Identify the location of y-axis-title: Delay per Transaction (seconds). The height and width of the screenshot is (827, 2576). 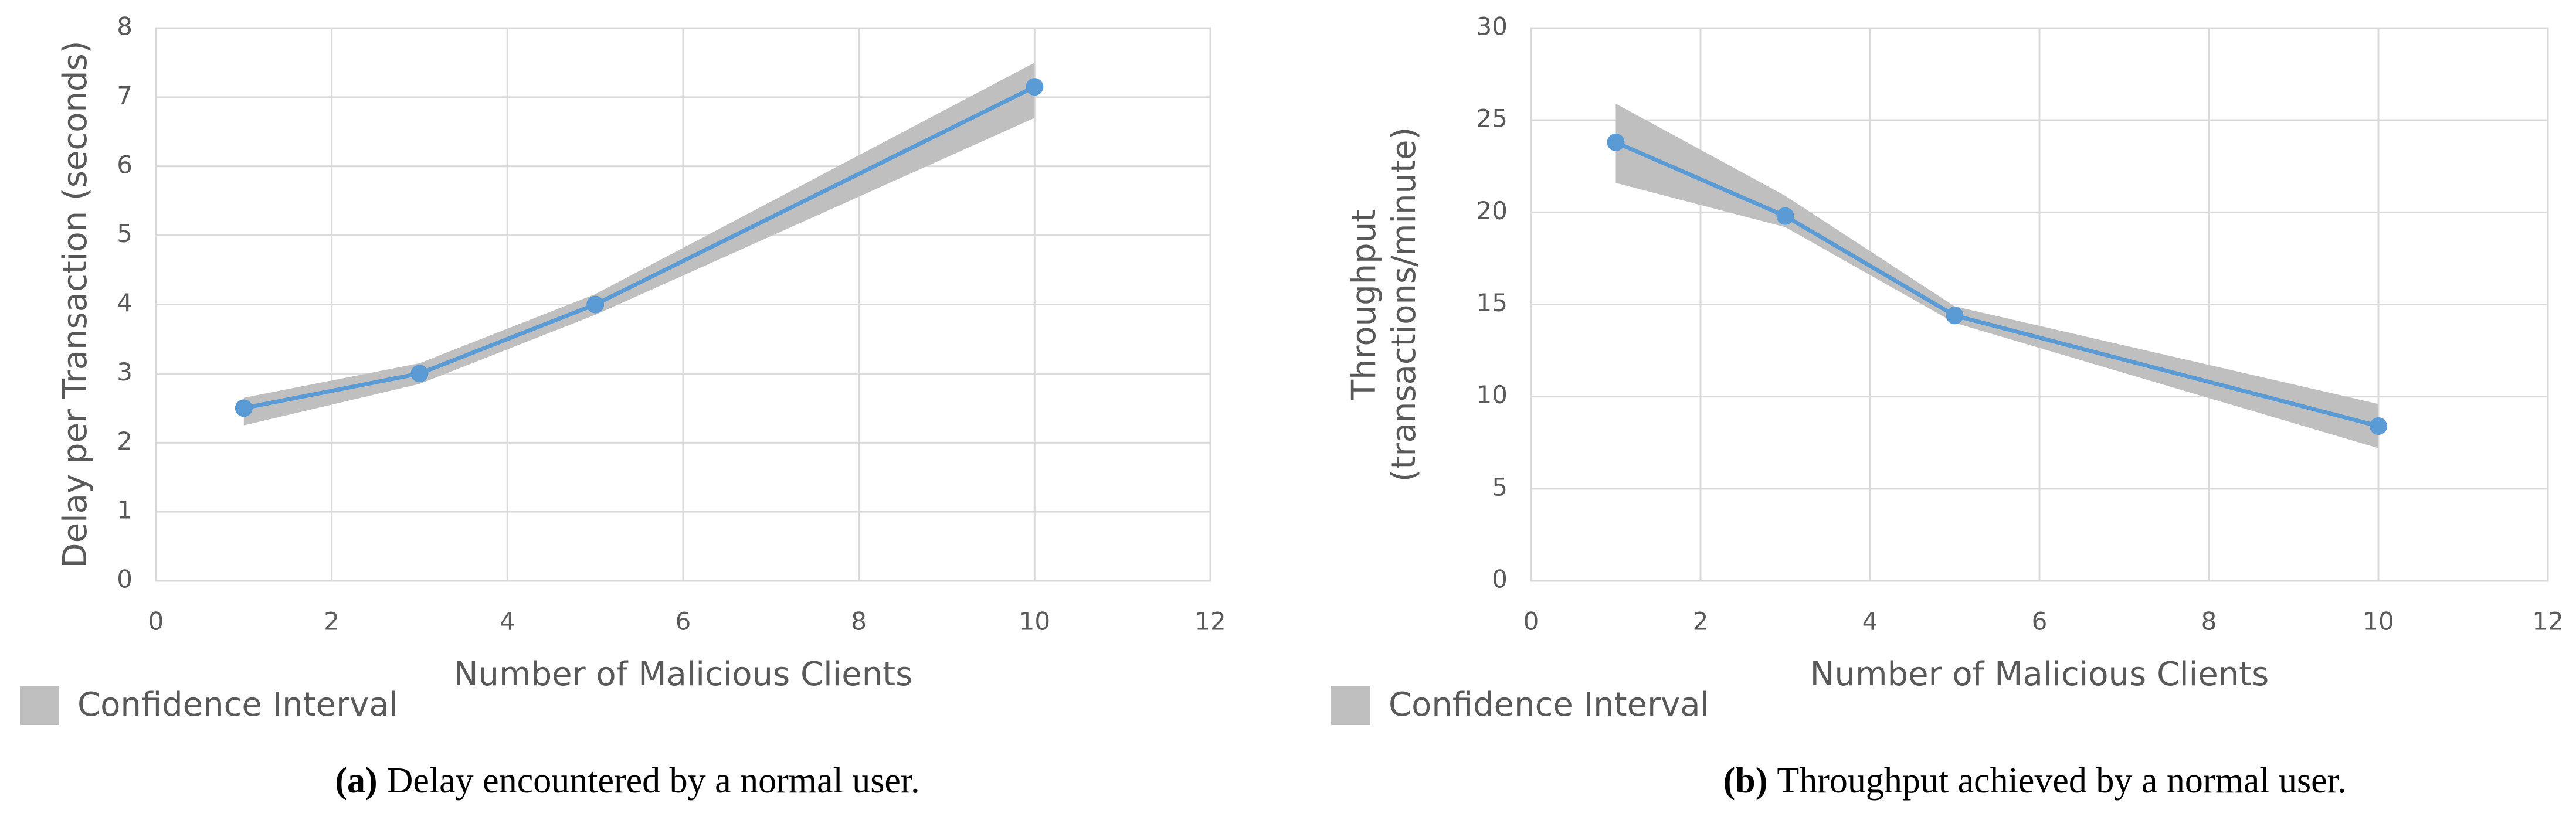
(75, 305).